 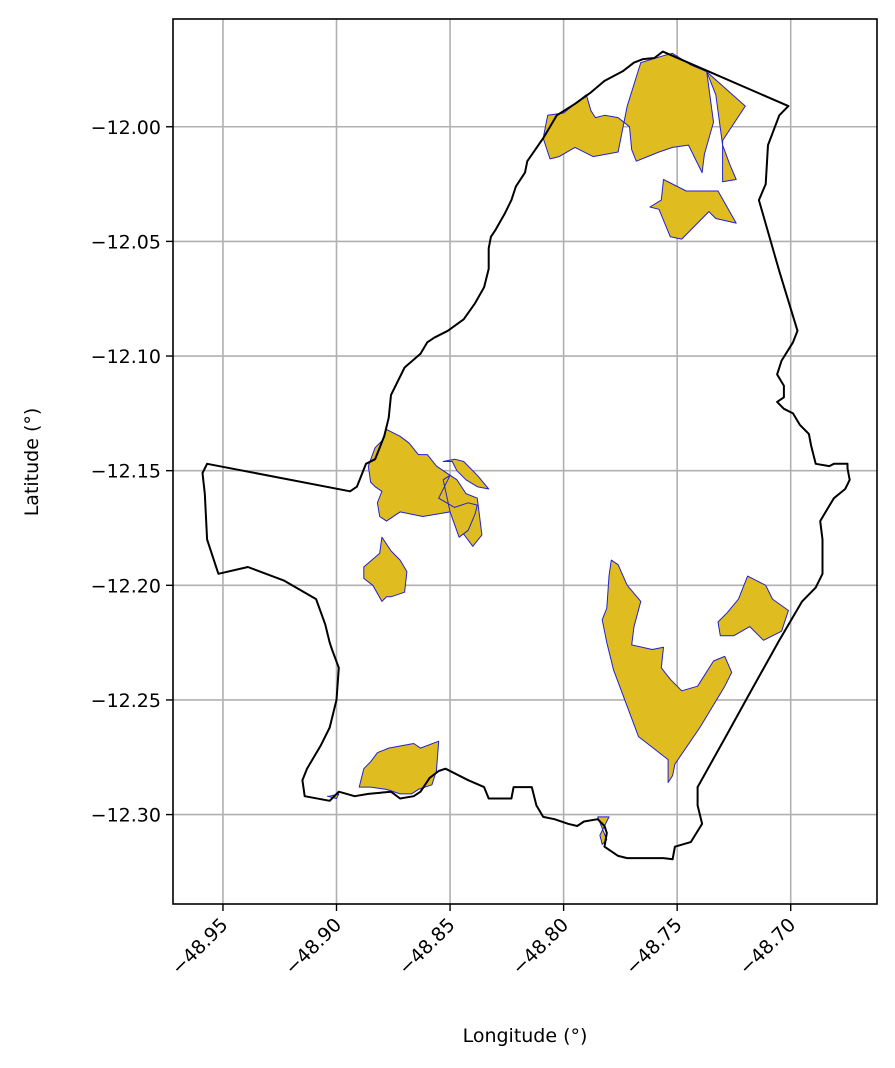 I want to click on y-tick-label: −12.30, so click(x=126, y=816).